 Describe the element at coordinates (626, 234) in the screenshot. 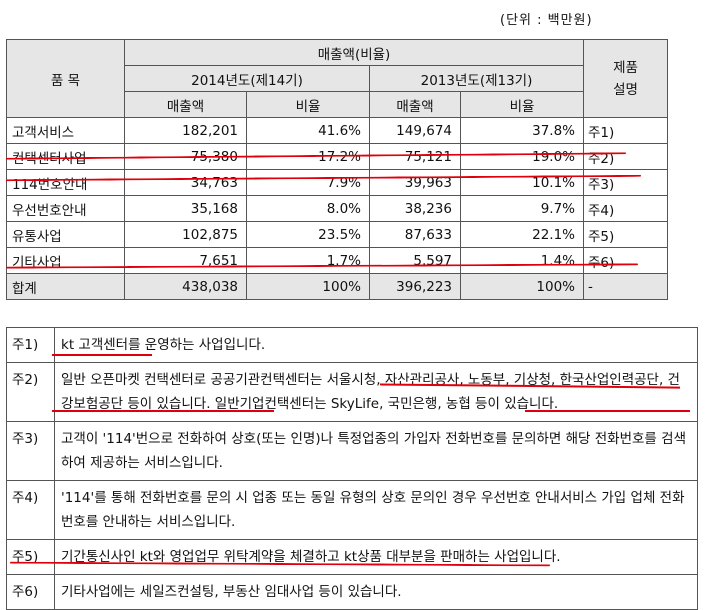

I see `note-ref: 주5)` at that location.